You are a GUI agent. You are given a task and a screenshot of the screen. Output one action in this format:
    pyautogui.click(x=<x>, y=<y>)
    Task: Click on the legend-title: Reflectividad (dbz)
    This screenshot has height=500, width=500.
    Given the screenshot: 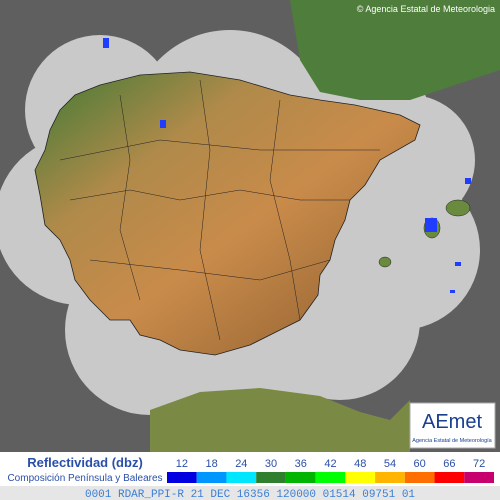 What is the action you would take?
    pyautogui.click(x=85, y=462)
    